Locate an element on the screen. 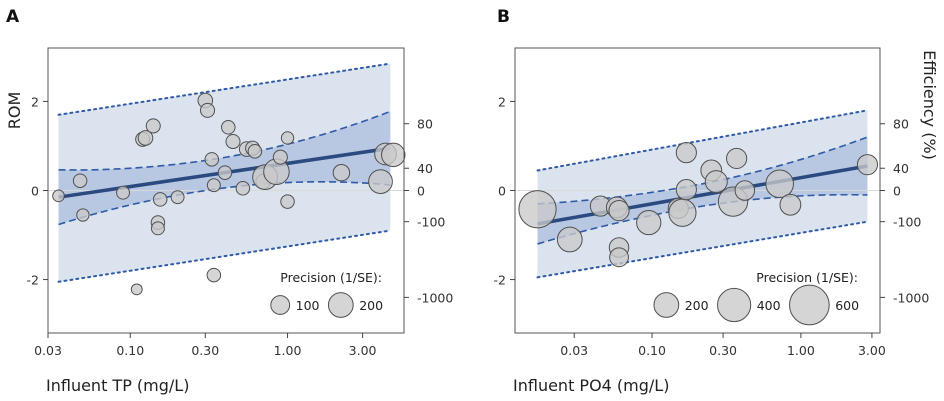 Image resolution: width=944 pixels, height=401 pixels. regression-line is located at coordinates (702, 195).